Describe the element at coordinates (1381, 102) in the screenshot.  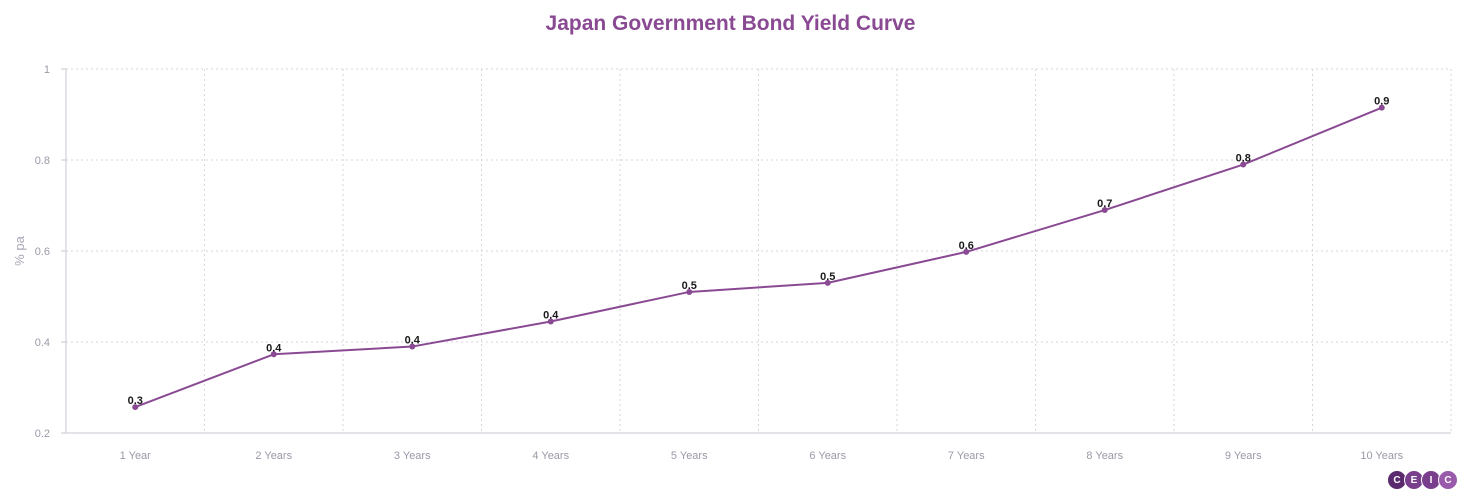
I see `data-label: 0.9` at that location.